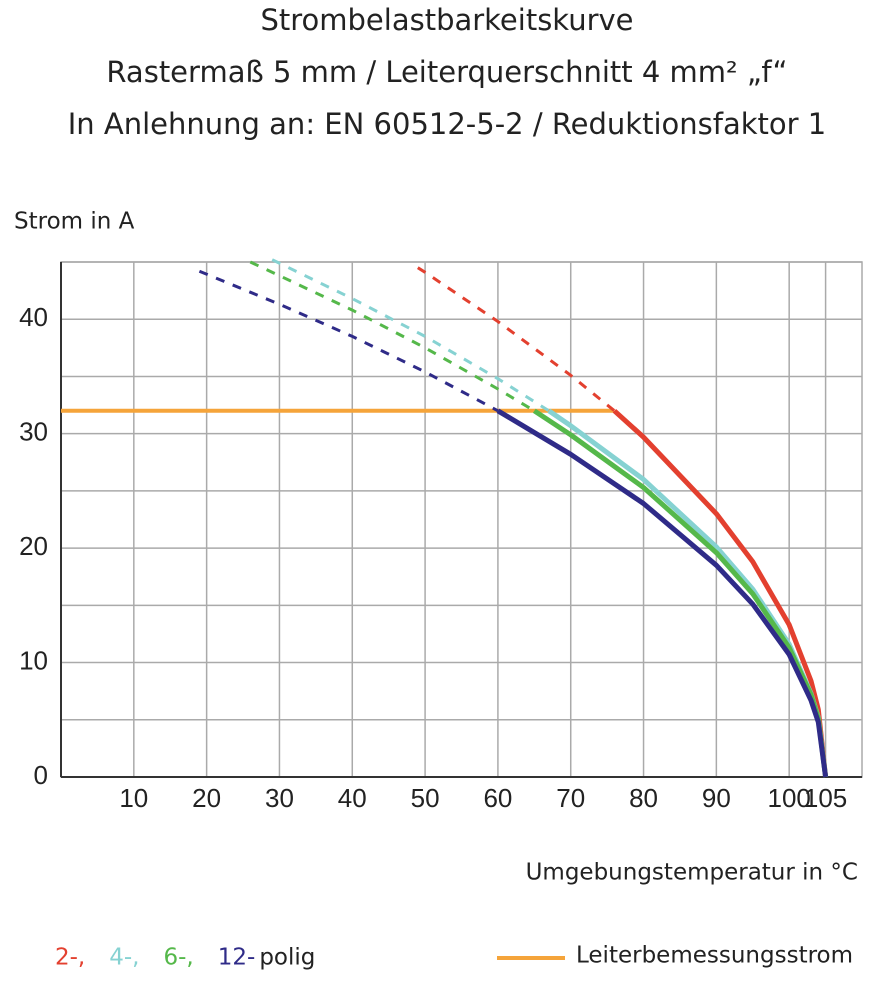  I want to click on legend-label: polig, so click(287, 958).